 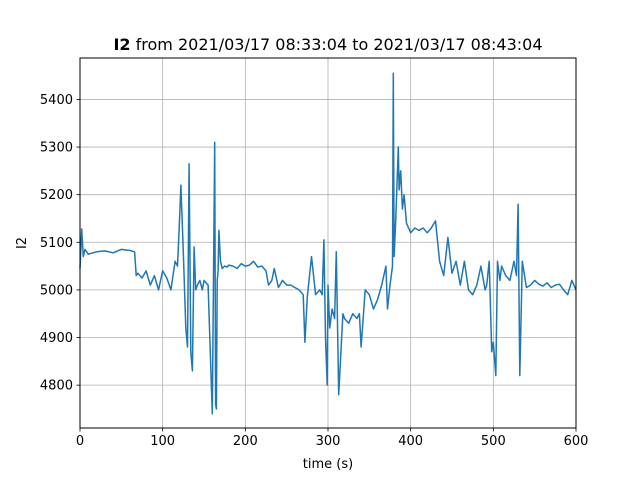 What do you see at coordinates (56, 148) in the screenshot?
I see `y-tick-label: 5300` at bounding box center [56, 148].